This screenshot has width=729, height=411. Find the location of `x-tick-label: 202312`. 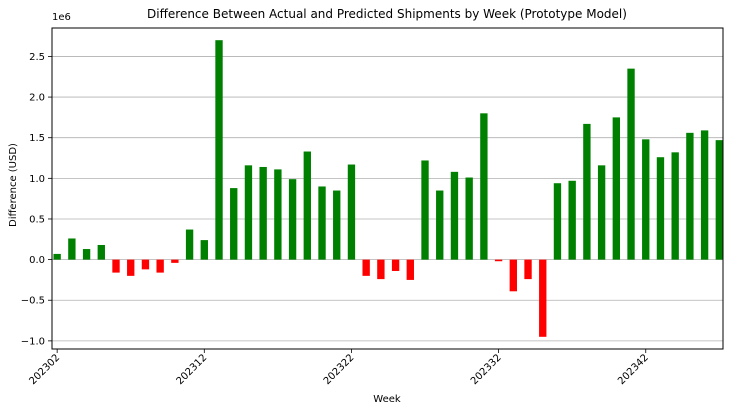

x-tick-label: 202312 is located at coordinates (192, 369).